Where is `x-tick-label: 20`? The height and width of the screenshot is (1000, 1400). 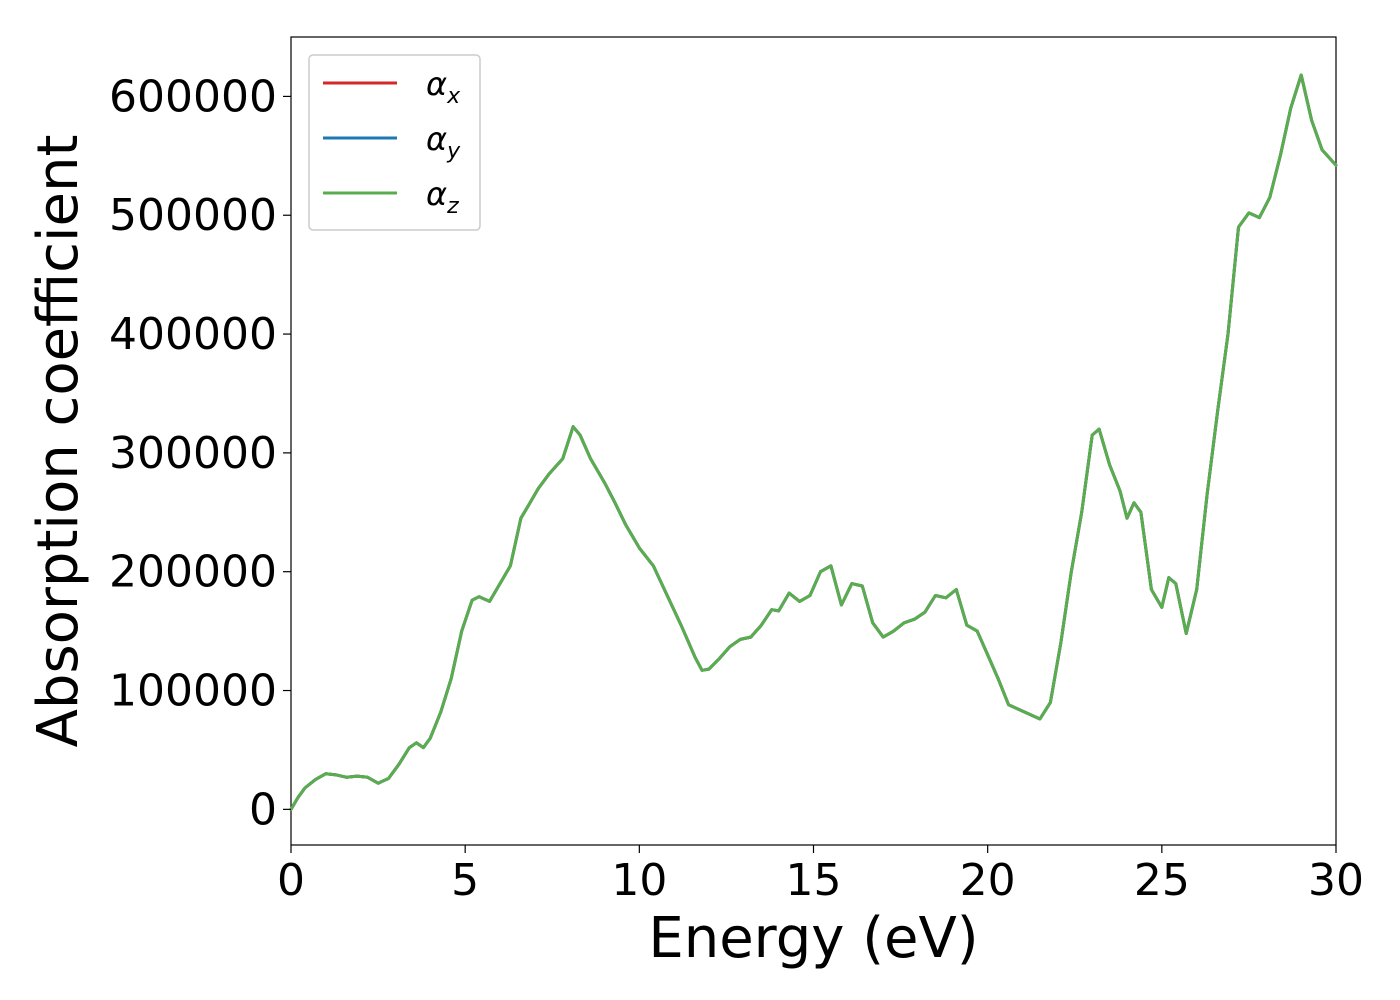 x-tick-label: 20 is located at coordinates (988, 880).